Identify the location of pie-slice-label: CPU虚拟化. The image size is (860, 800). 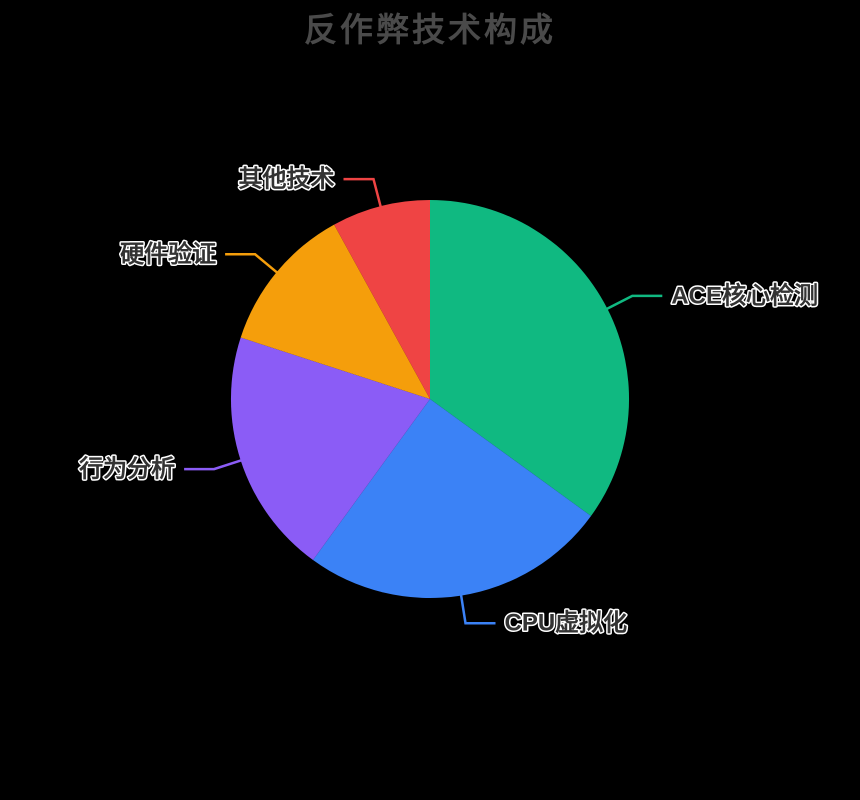
(566, 623).